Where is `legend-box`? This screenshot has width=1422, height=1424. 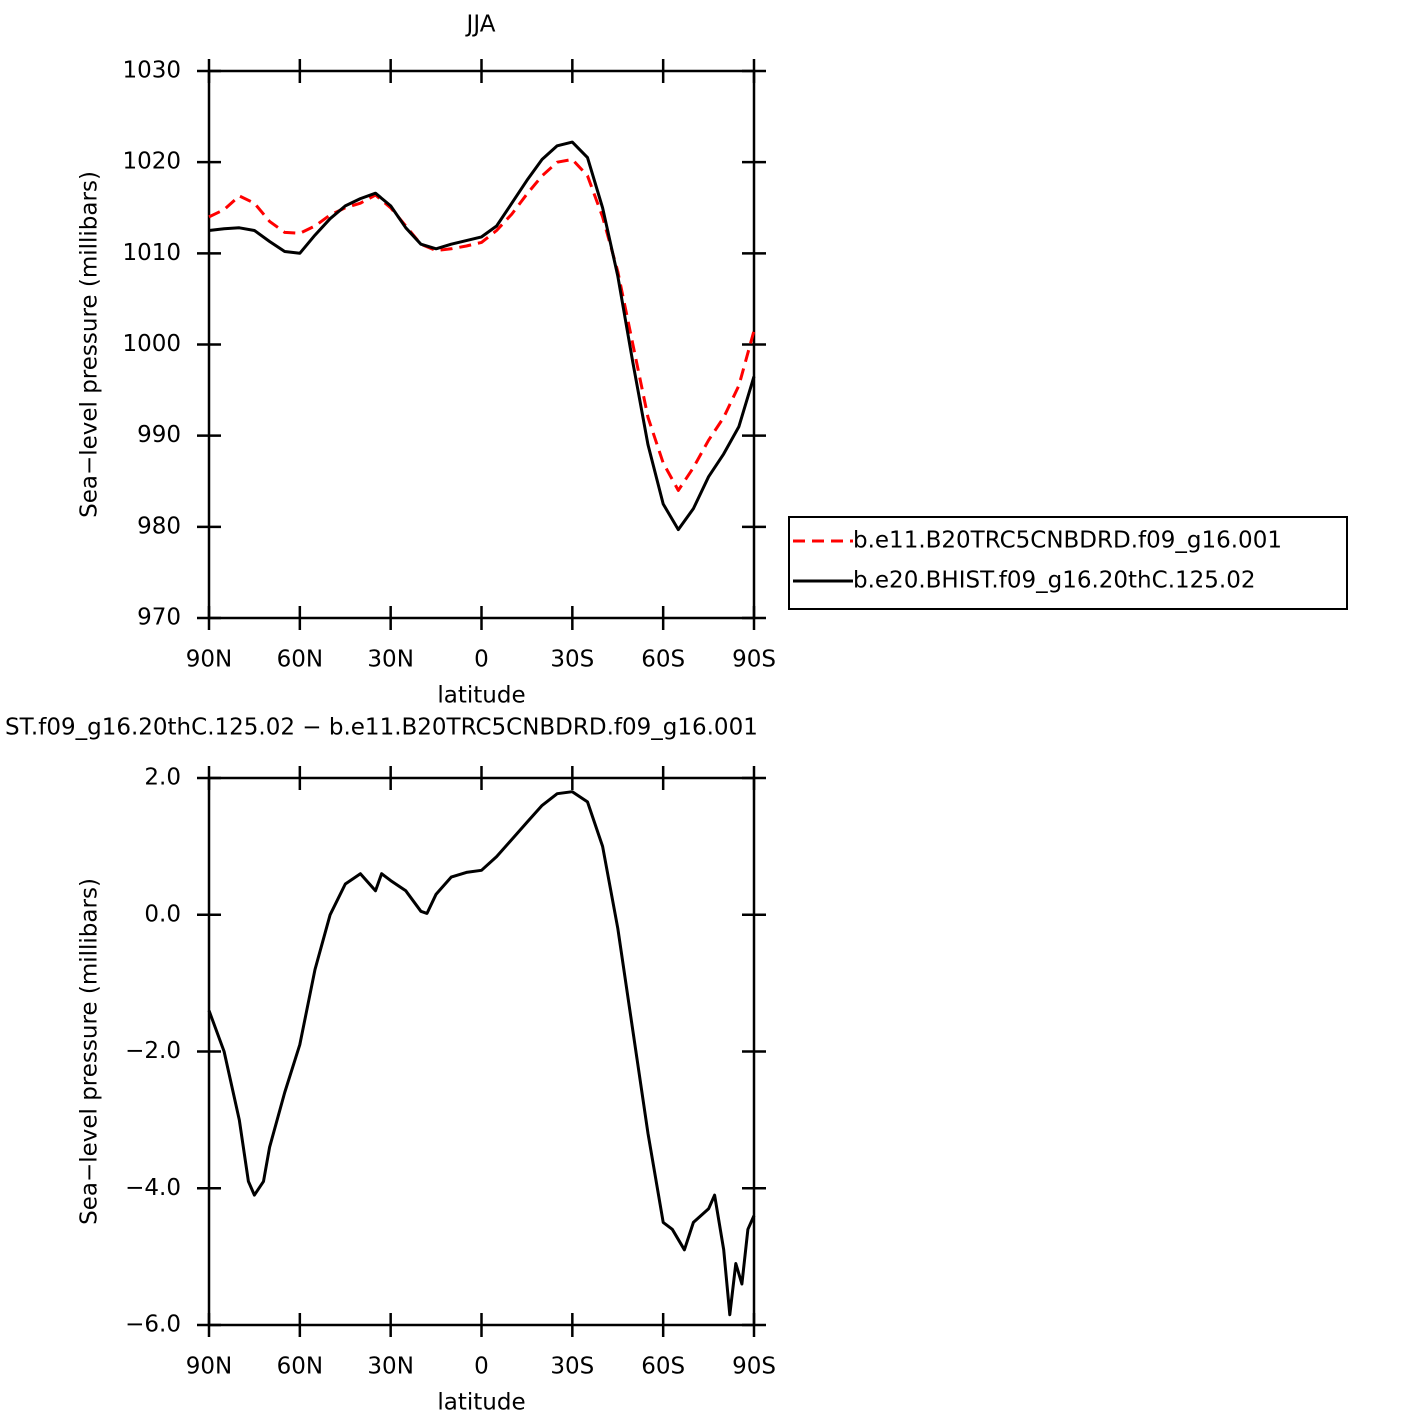 legend-box is located at coordinates (1068, 563).